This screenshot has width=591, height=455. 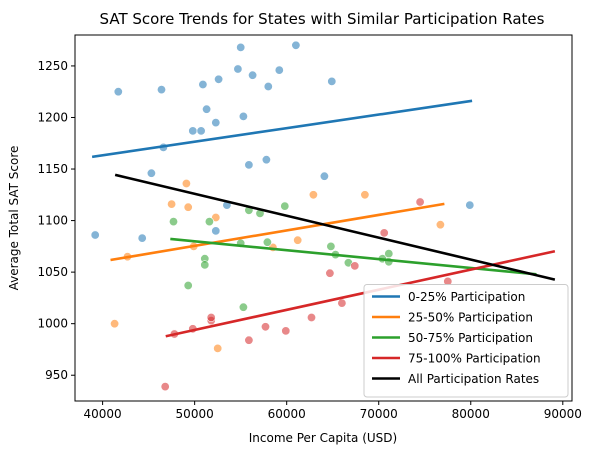 I want to click on y-tick-label: 1000, so click(x=52, y=324).